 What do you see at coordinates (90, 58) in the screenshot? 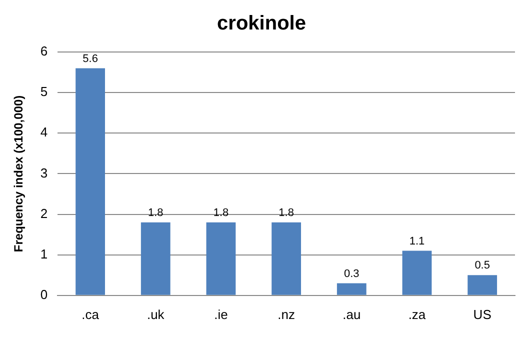
I see `data-label: 5.6` at bounding box center [90, 58].